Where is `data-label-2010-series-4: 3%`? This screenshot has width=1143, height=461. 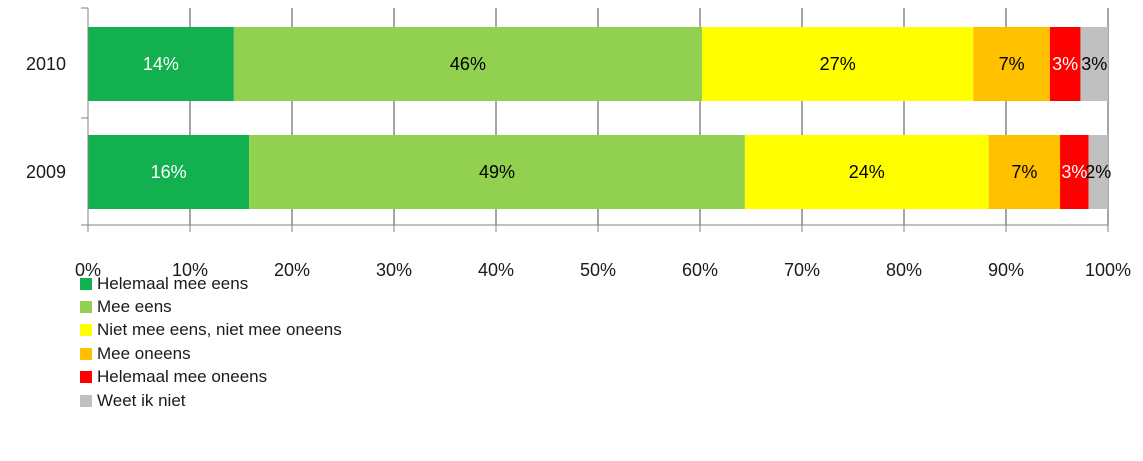
data-label-2010-series-4: 3% is located at coordinates (1065, 64).